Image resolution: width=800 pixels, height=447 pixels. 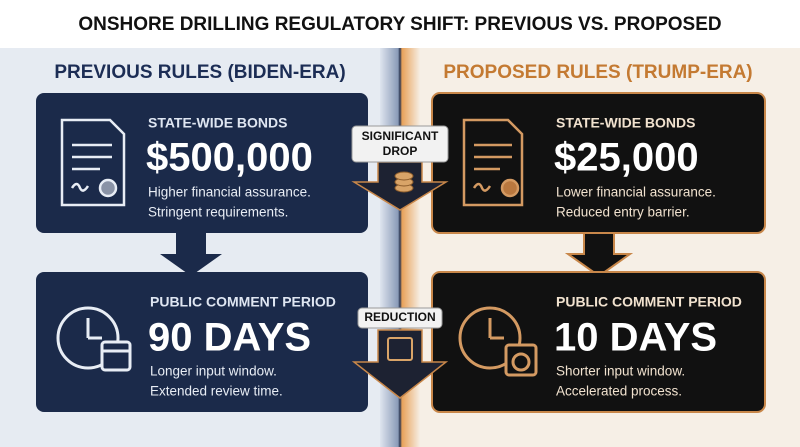 I want to click on transition-arrow, so click(x=400, y=364).